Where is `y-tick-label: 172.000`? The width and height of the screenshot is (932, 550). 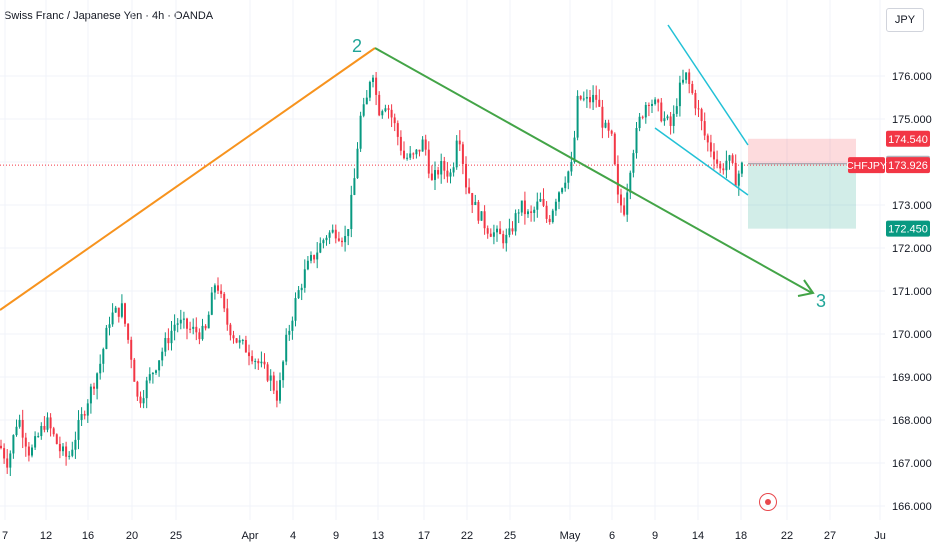
y-tick-label: 172.000 is located at coordinates (912, 249).